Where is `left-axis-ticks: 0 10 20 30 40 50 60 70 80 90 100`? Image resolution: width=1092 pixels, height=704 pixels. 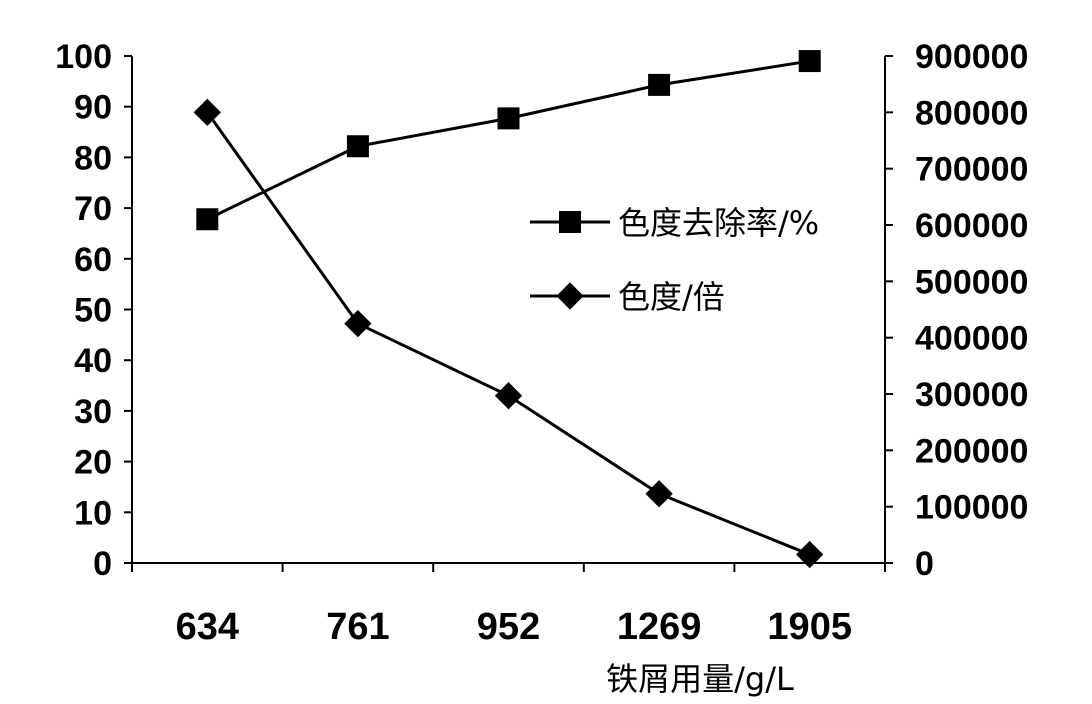
left-axis-ticks: 0 10 20 30 40 50 60 70 80 90 100 is located at coordinates (93, 310).